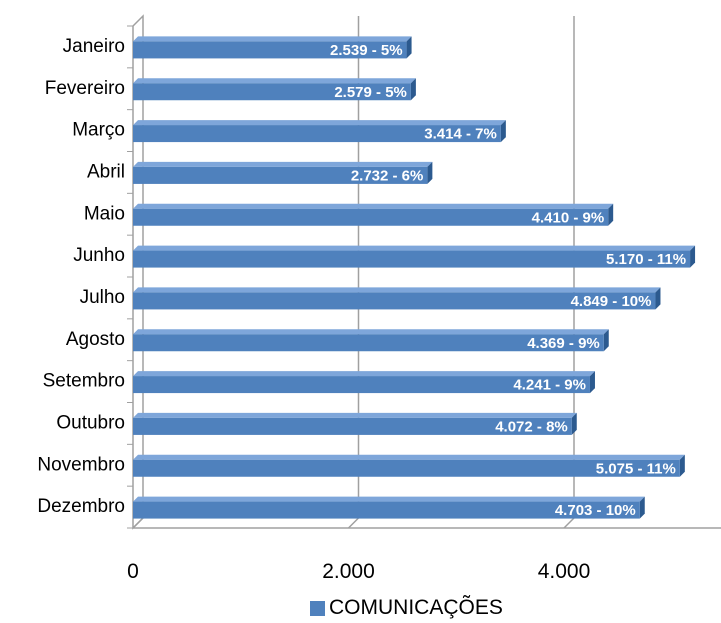  What do you see at coordinates (370, 92) in the screenshot?
I see `data-label-fevereiro: 2.579 - 5%` at bounding box center [370, 92].